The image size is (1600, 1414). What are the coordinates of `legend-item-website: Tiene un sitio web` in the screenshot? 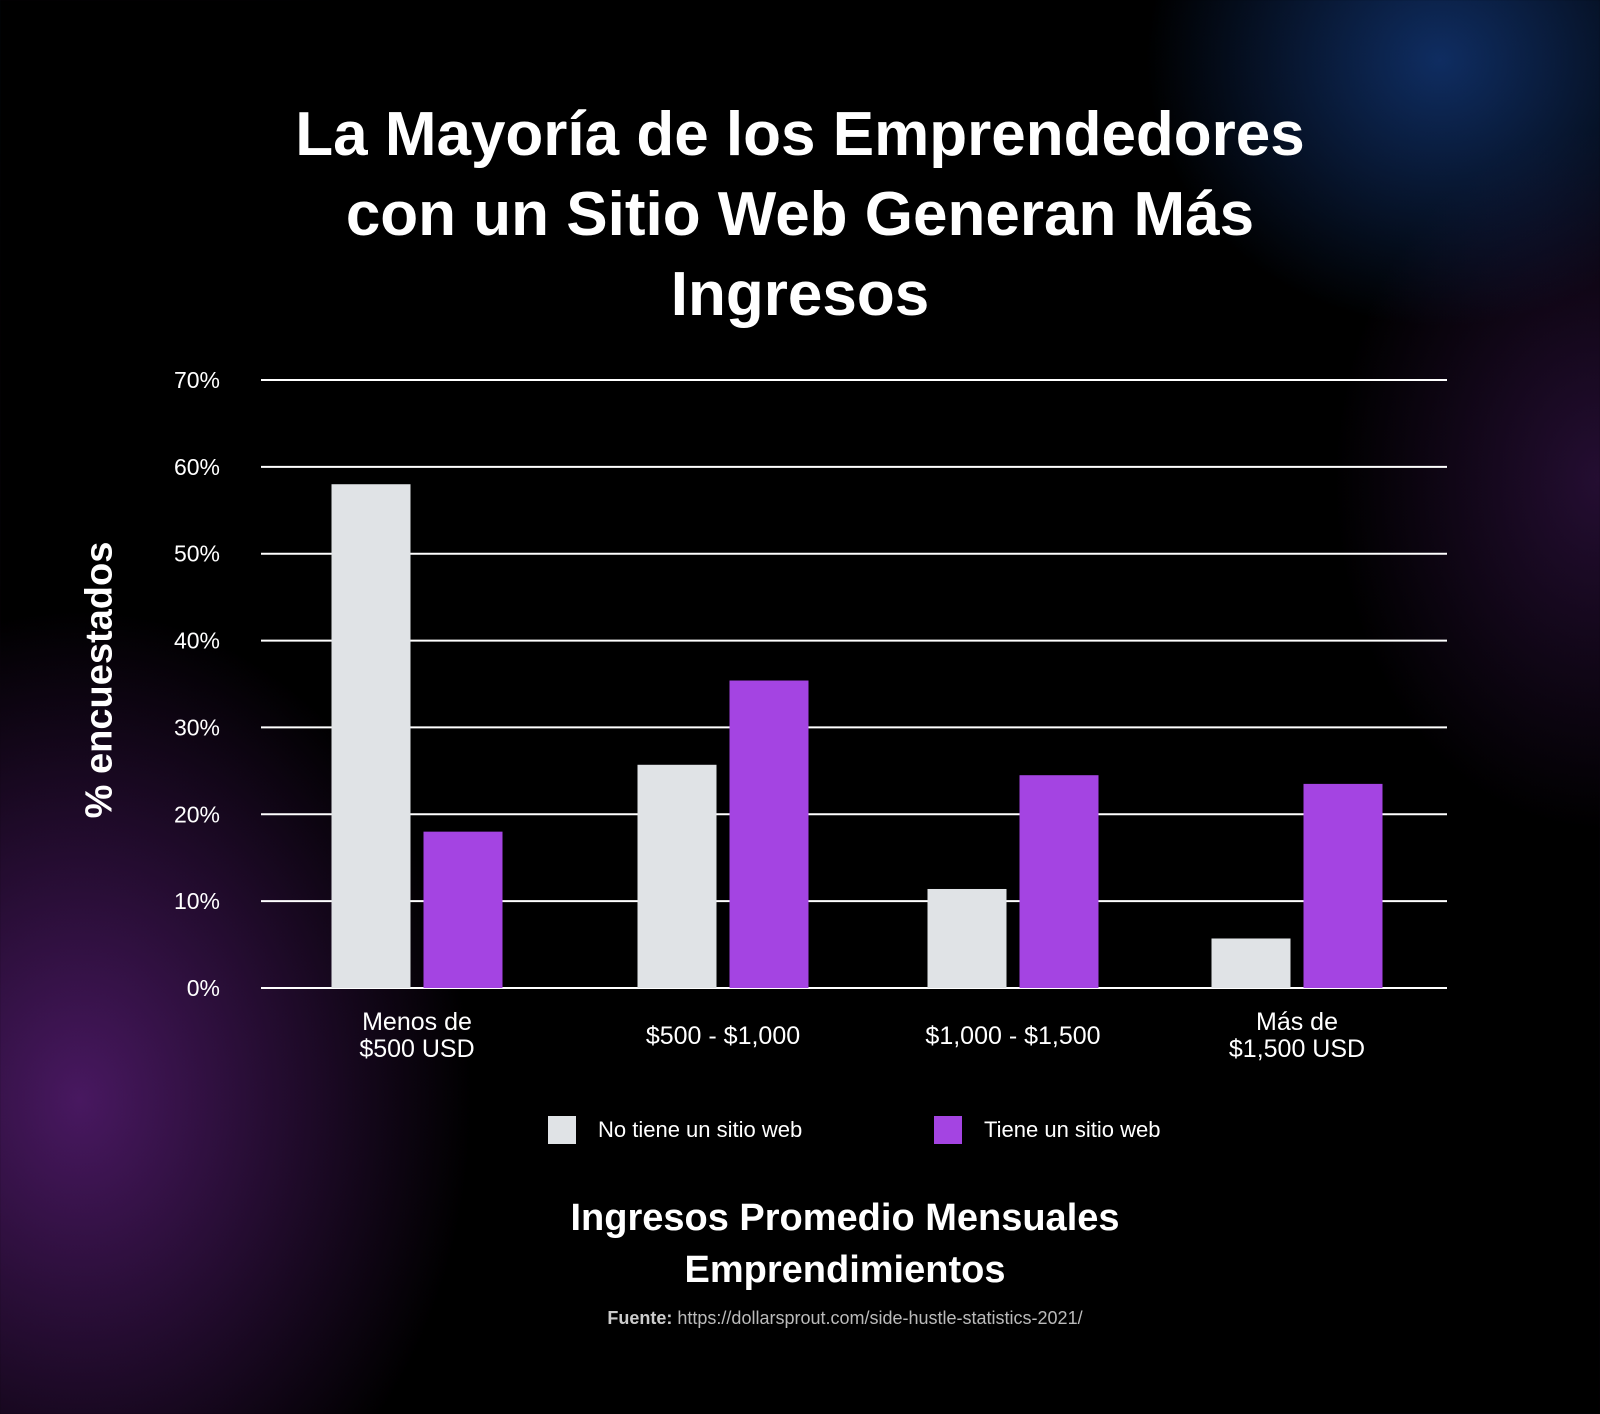 It's located at (1047, 1130).